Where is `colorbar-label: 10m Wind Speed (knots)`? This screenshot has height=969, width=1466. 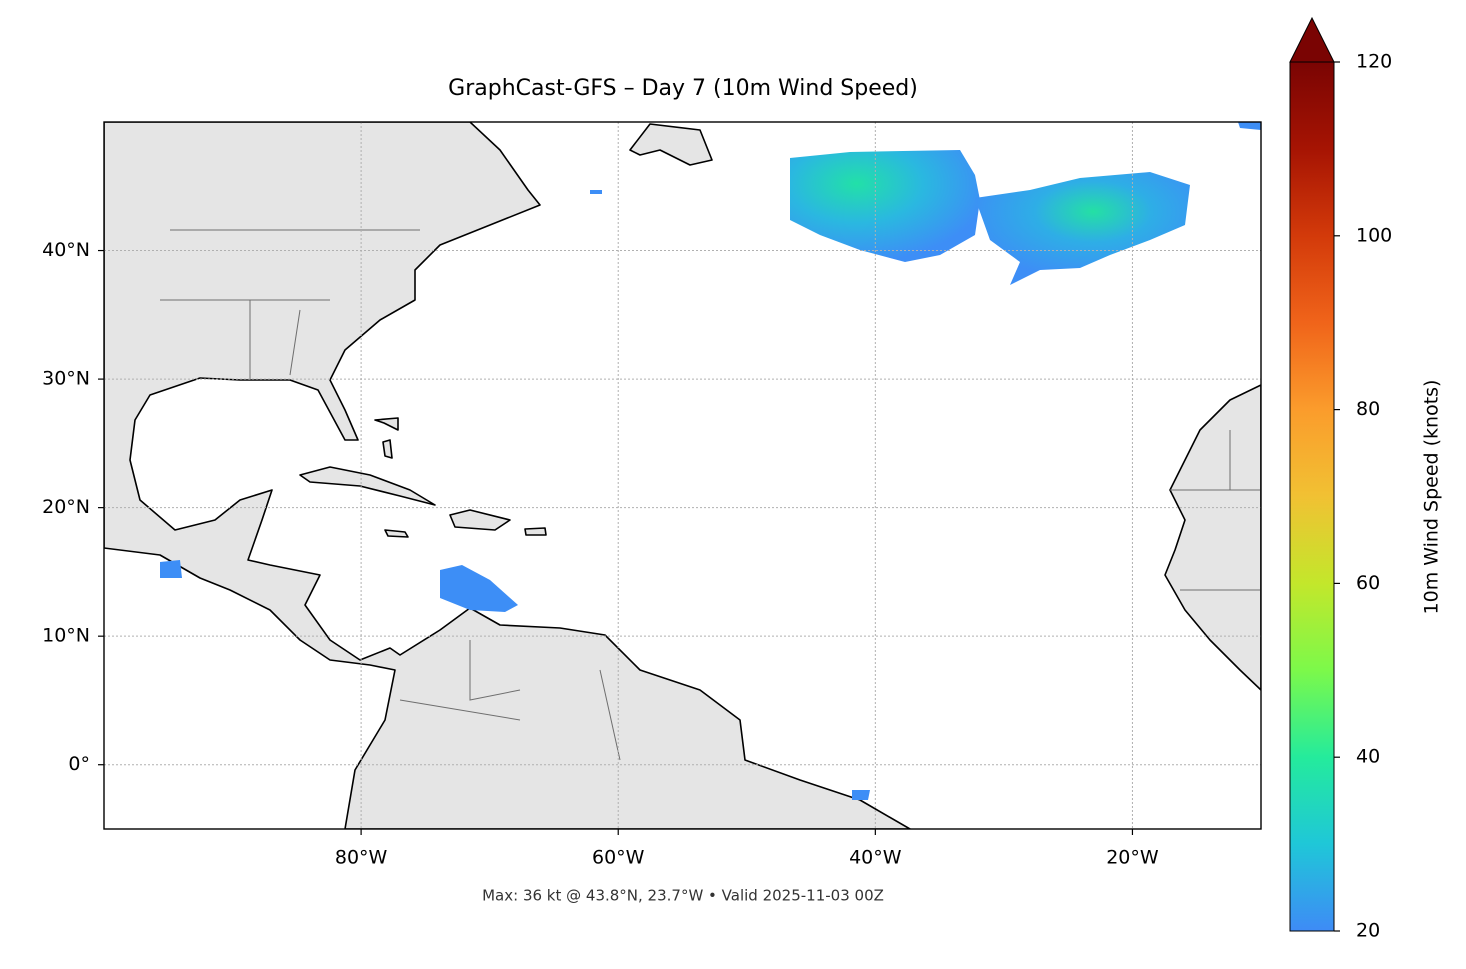 colorbar-label: 10m Wind Speed (knots) is located at coordinates (1432, 497).